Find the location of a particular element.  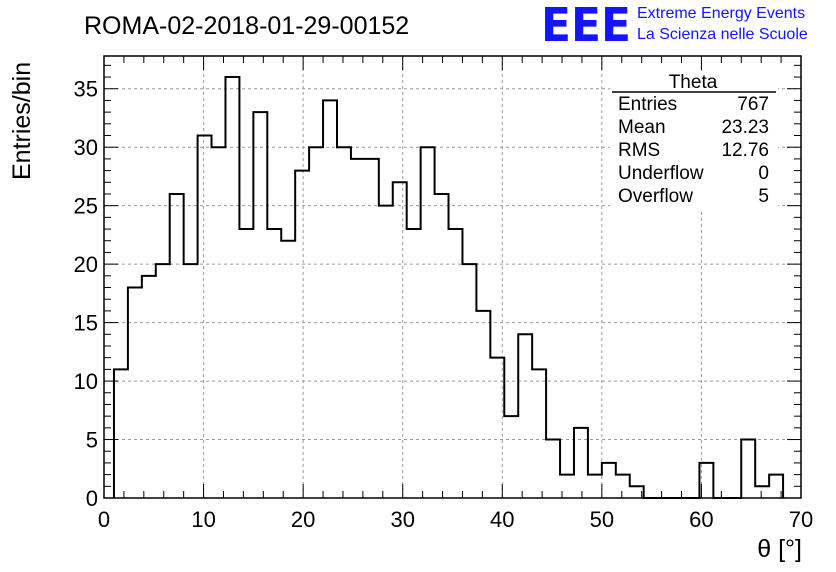

stats-row-overflow: Overflow 5 is located at coordinates (693, 196).